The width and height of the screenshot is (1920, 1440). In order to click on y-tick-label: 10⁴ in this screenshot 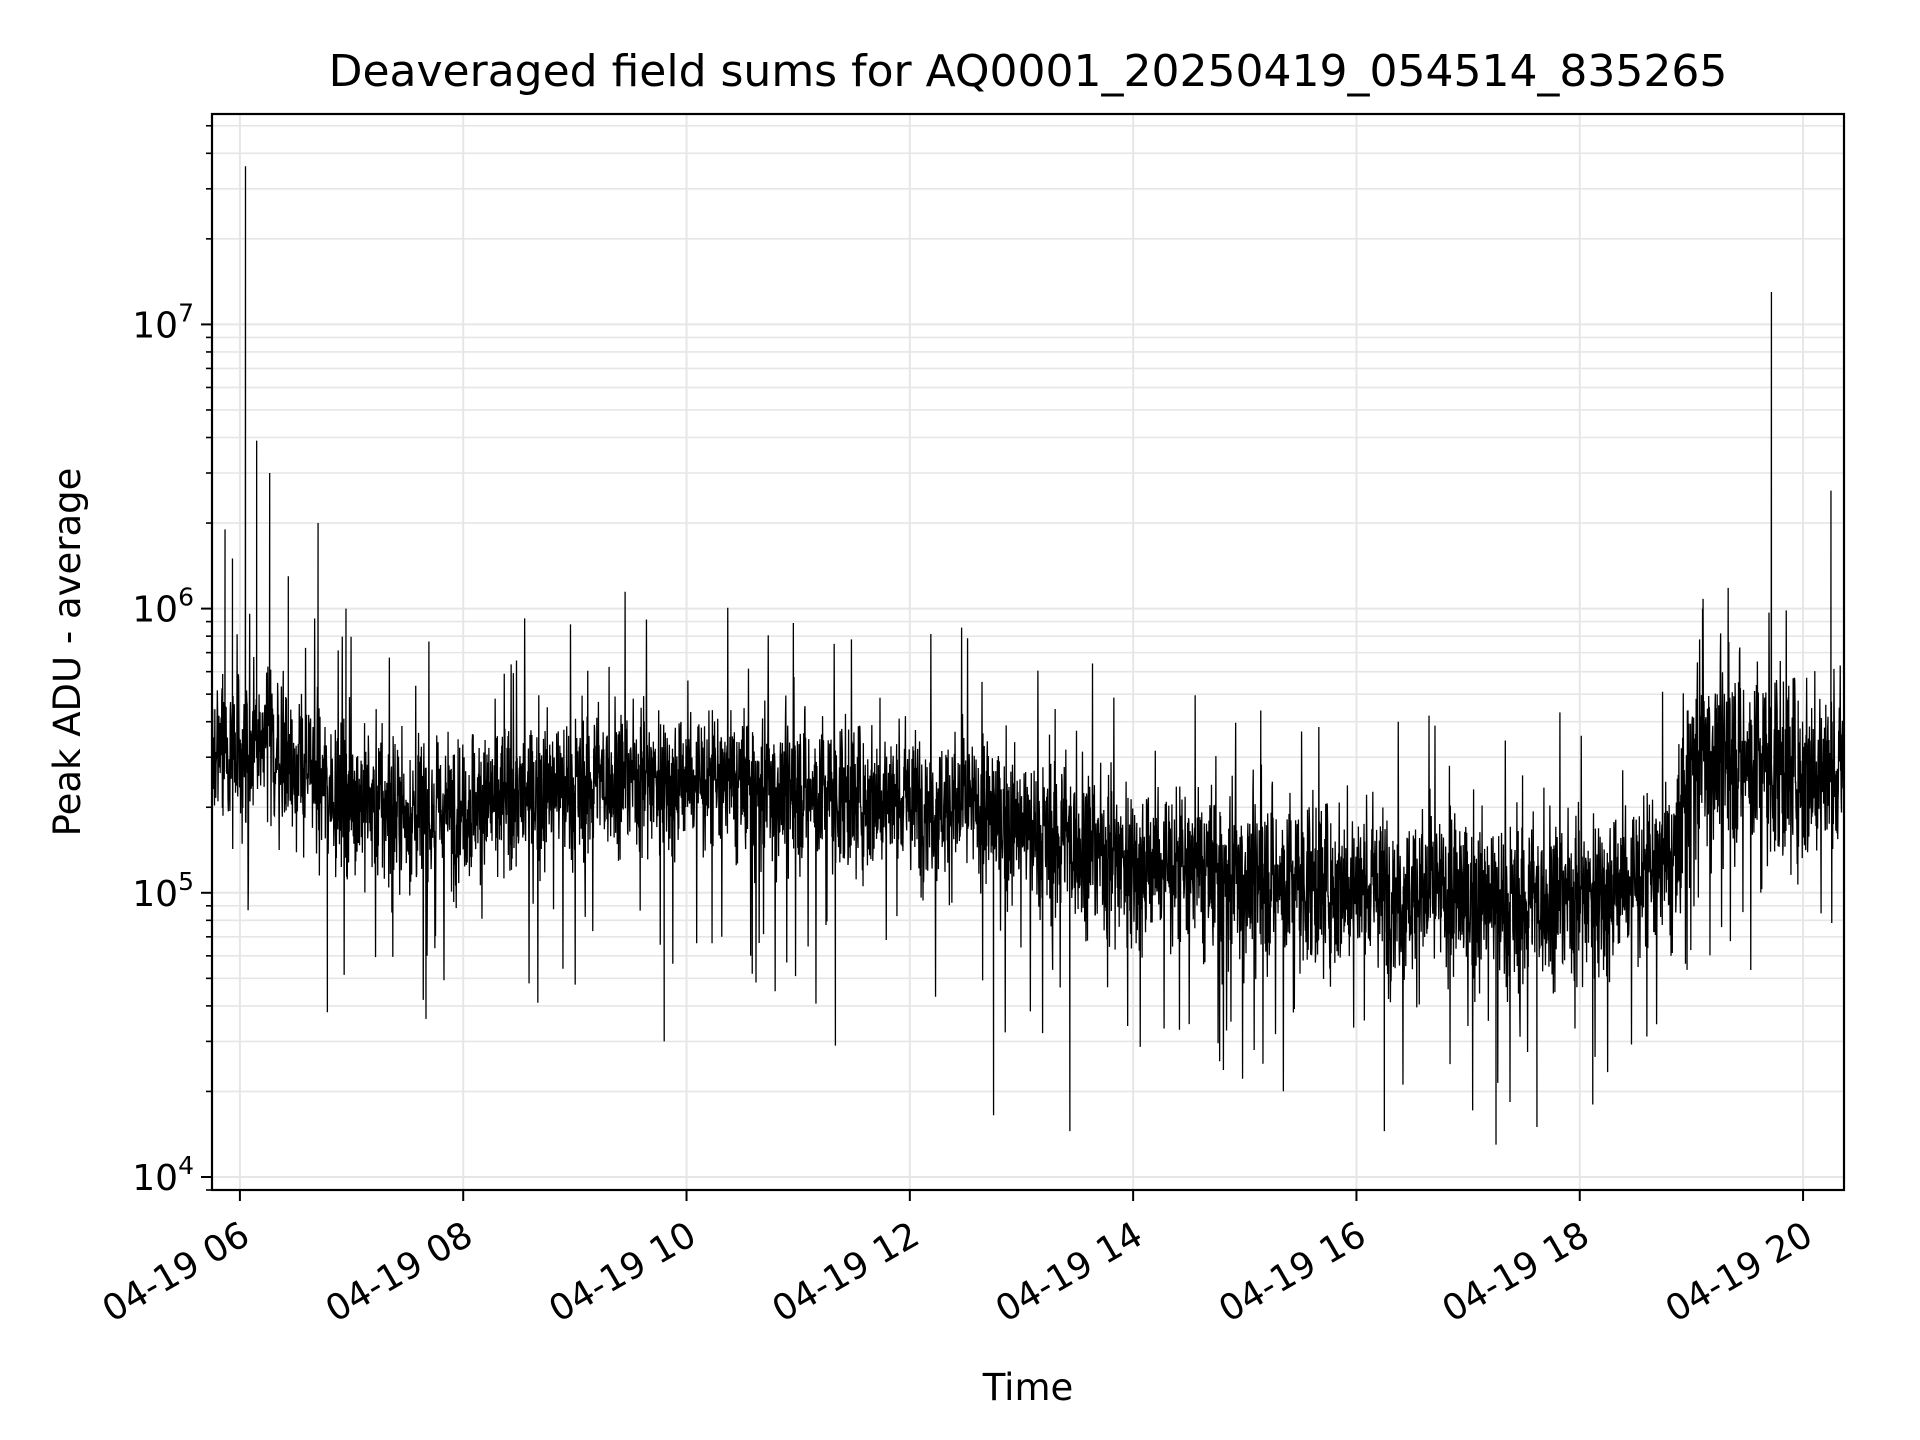, I will do `click(163, 1175)`.